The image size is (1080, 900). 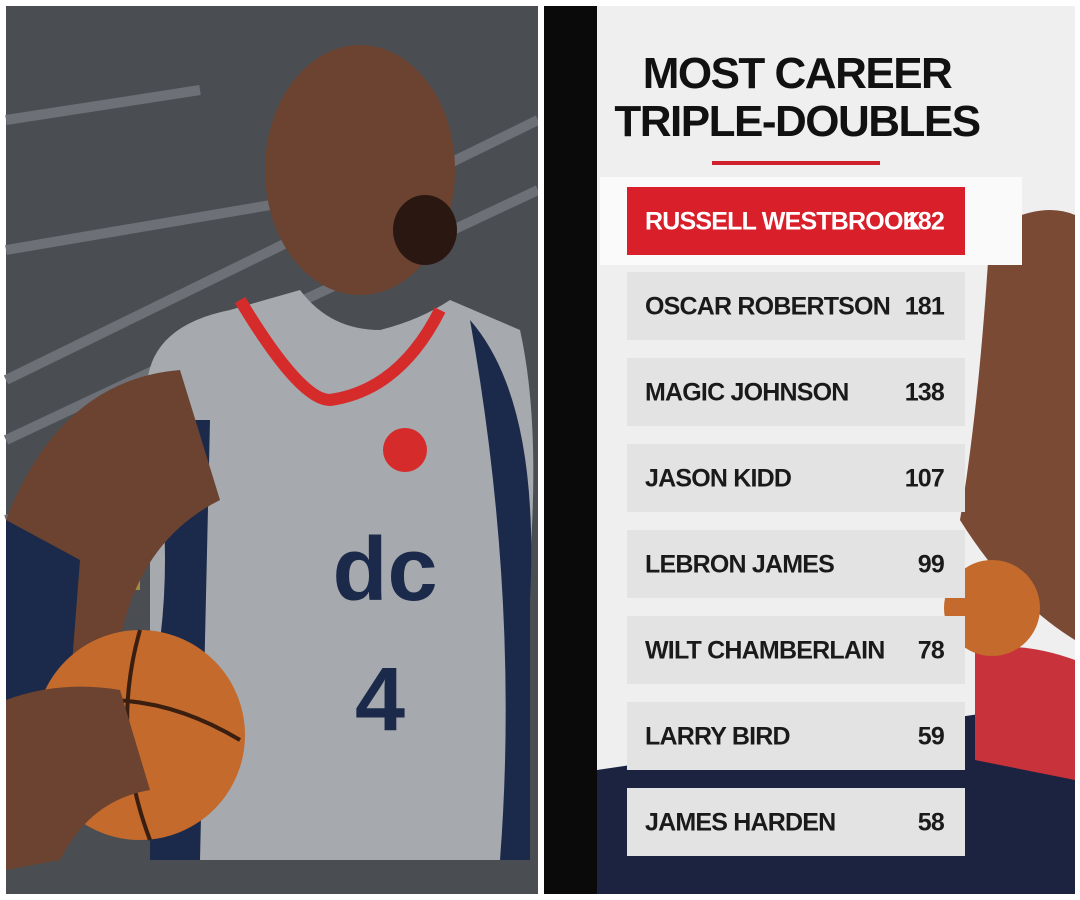 I want to click on jersey-trim-right, so click(x=501, y=590).